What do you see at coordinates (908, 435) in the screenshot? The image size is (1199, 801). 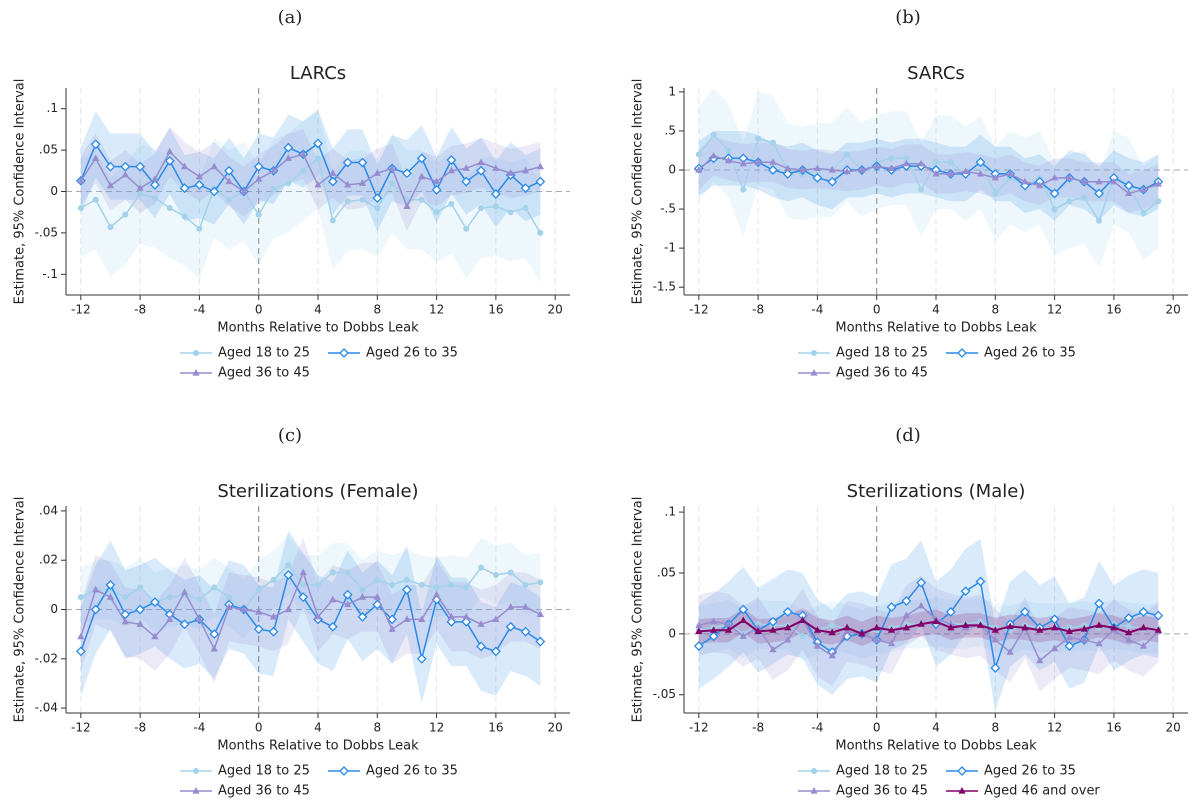 I see `panel-label: (d)` at bounding box center [908, 435].